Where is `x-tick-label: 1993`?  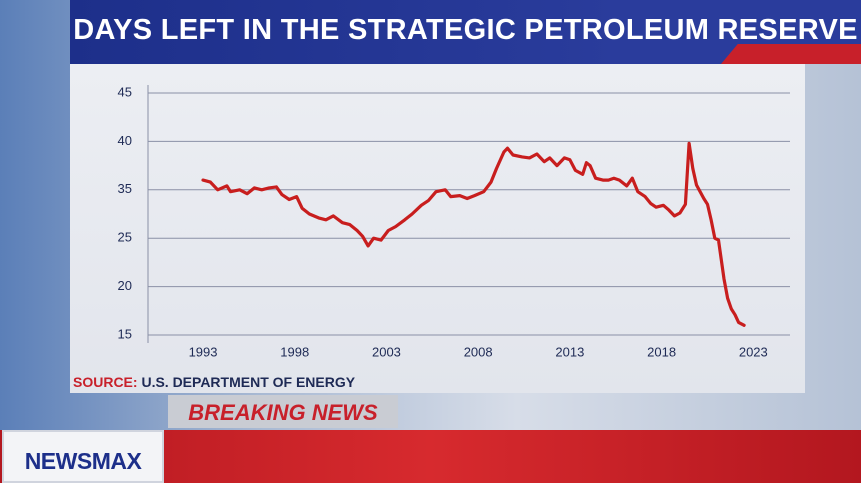
x-tick-label: 1993 is located at coordinates (203, 351).